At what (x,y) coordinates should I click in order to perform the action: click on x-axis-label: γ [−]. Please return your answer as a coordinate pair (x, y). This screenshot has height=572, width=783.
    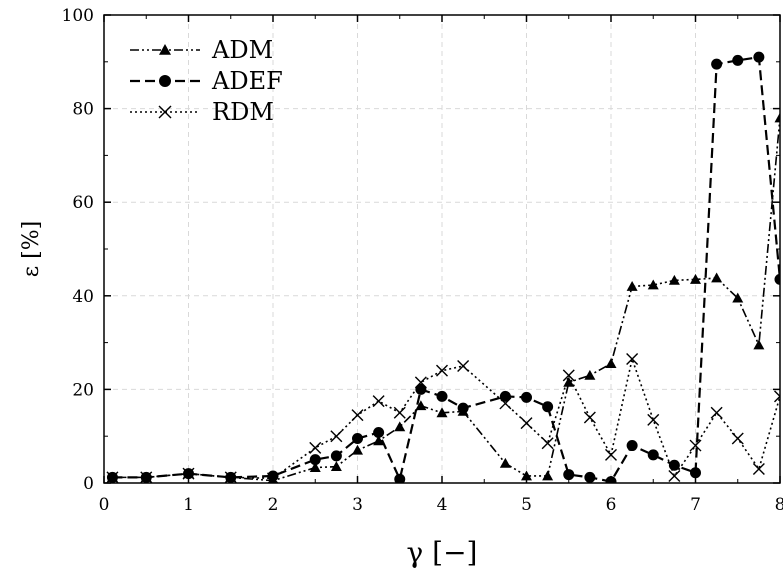
    Looking at the image, I should click on (442, 552).